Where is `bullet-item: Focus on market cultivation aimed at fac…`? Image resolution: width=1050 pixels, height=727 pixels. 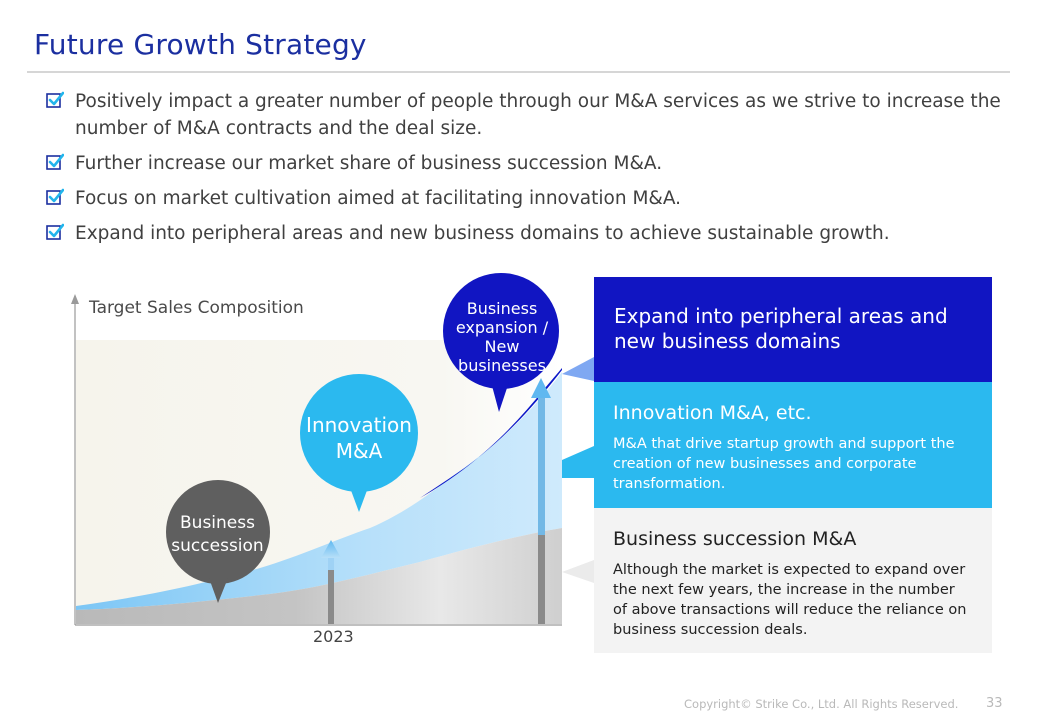 bullet-item: Focus on market cultivation aimed at fac… is located at coordinates (531, 198).